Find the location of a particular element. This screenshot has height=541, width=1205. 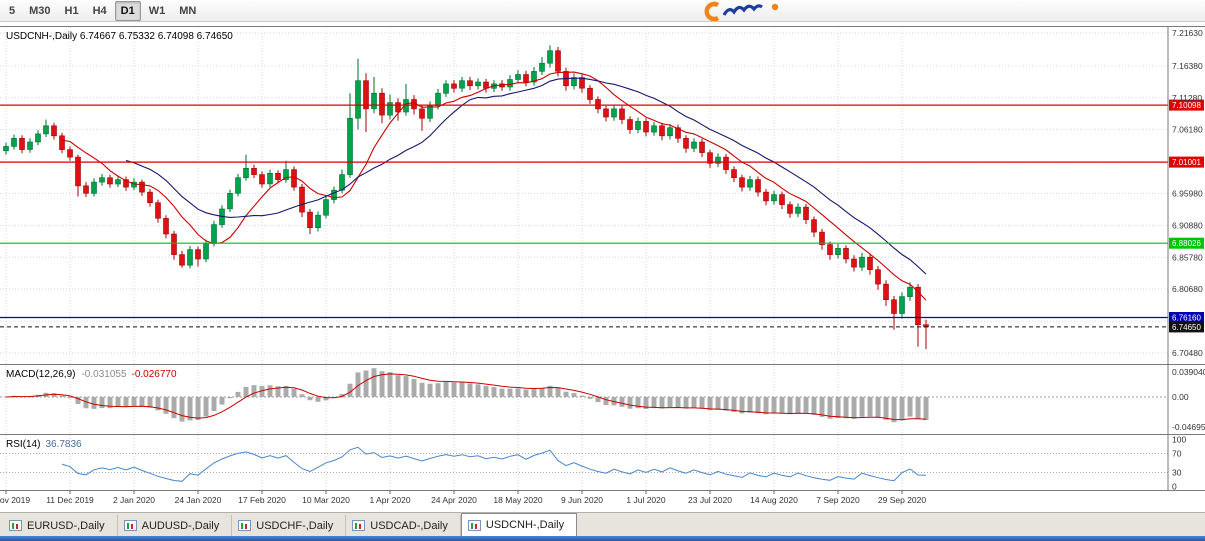

svg-text: 0.00 is located at coordinates (1180, 397).